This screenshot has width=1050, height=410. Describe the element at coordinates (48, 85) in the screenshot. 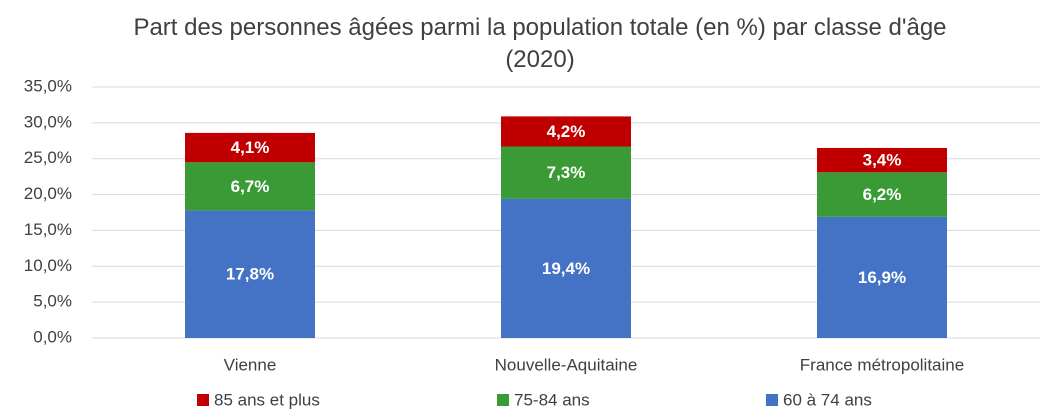

I see `y-tick-label: 35,0%` at that location.